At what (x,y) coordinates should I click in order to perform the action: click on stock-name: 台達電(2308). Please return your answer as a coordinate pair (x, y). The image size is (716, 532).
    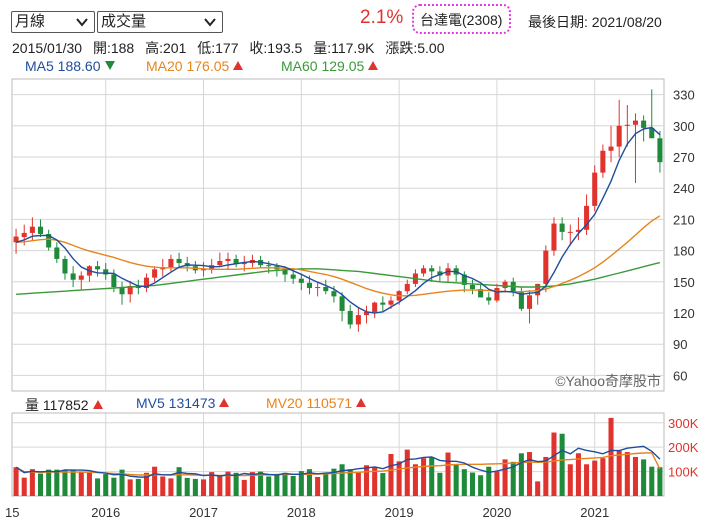
    Looking at the image, I should click on (462, 19).